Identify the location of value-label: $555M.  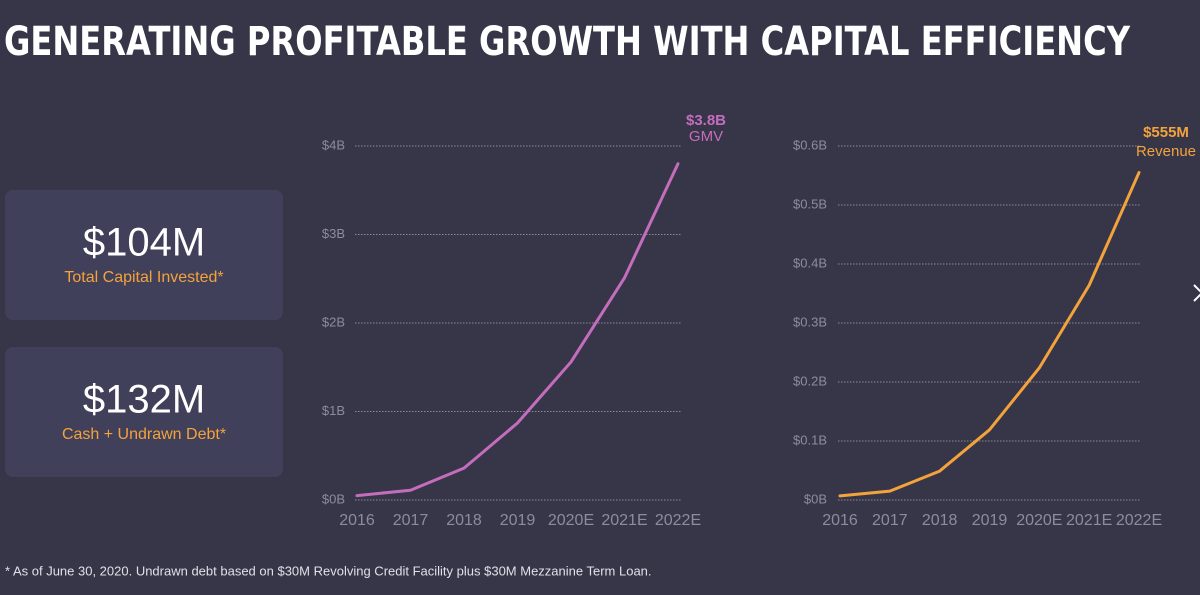
(1166, 132).